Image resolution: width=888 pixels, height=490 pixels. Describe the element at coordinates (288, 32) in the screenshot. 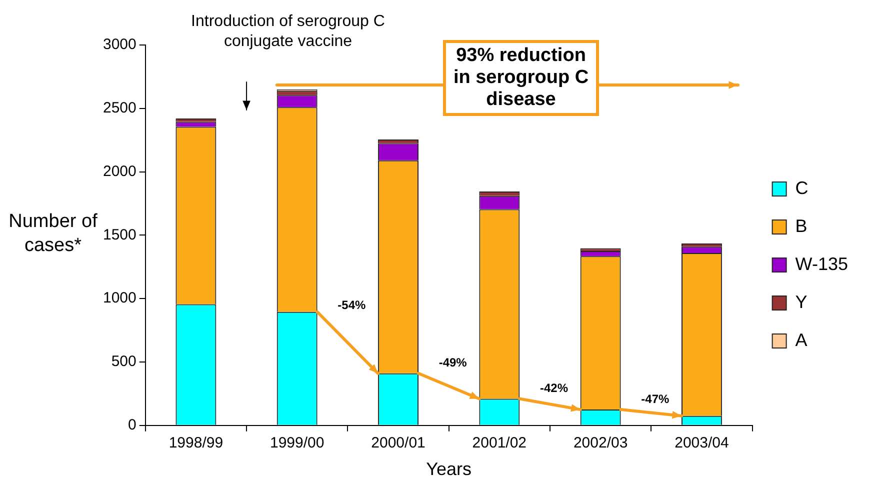

I see `annotation: Introduction of serogroup C conjugate vaccine` at that location.